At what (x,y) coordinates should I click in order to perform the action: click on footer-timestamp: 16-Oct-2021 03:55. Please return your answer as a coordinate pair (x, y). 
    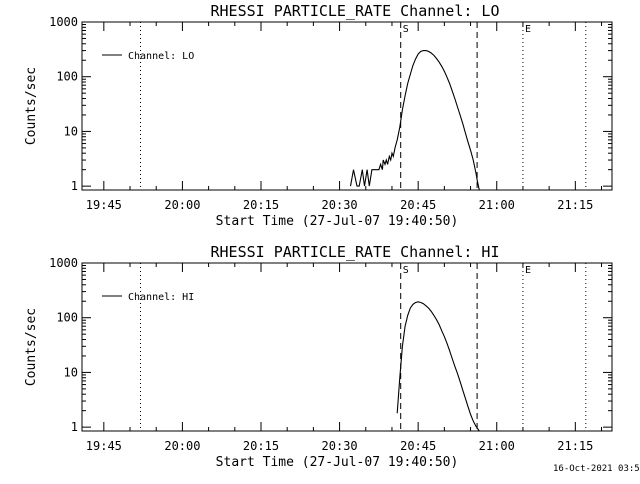
    Looking at the image, I should click on (596, 469).